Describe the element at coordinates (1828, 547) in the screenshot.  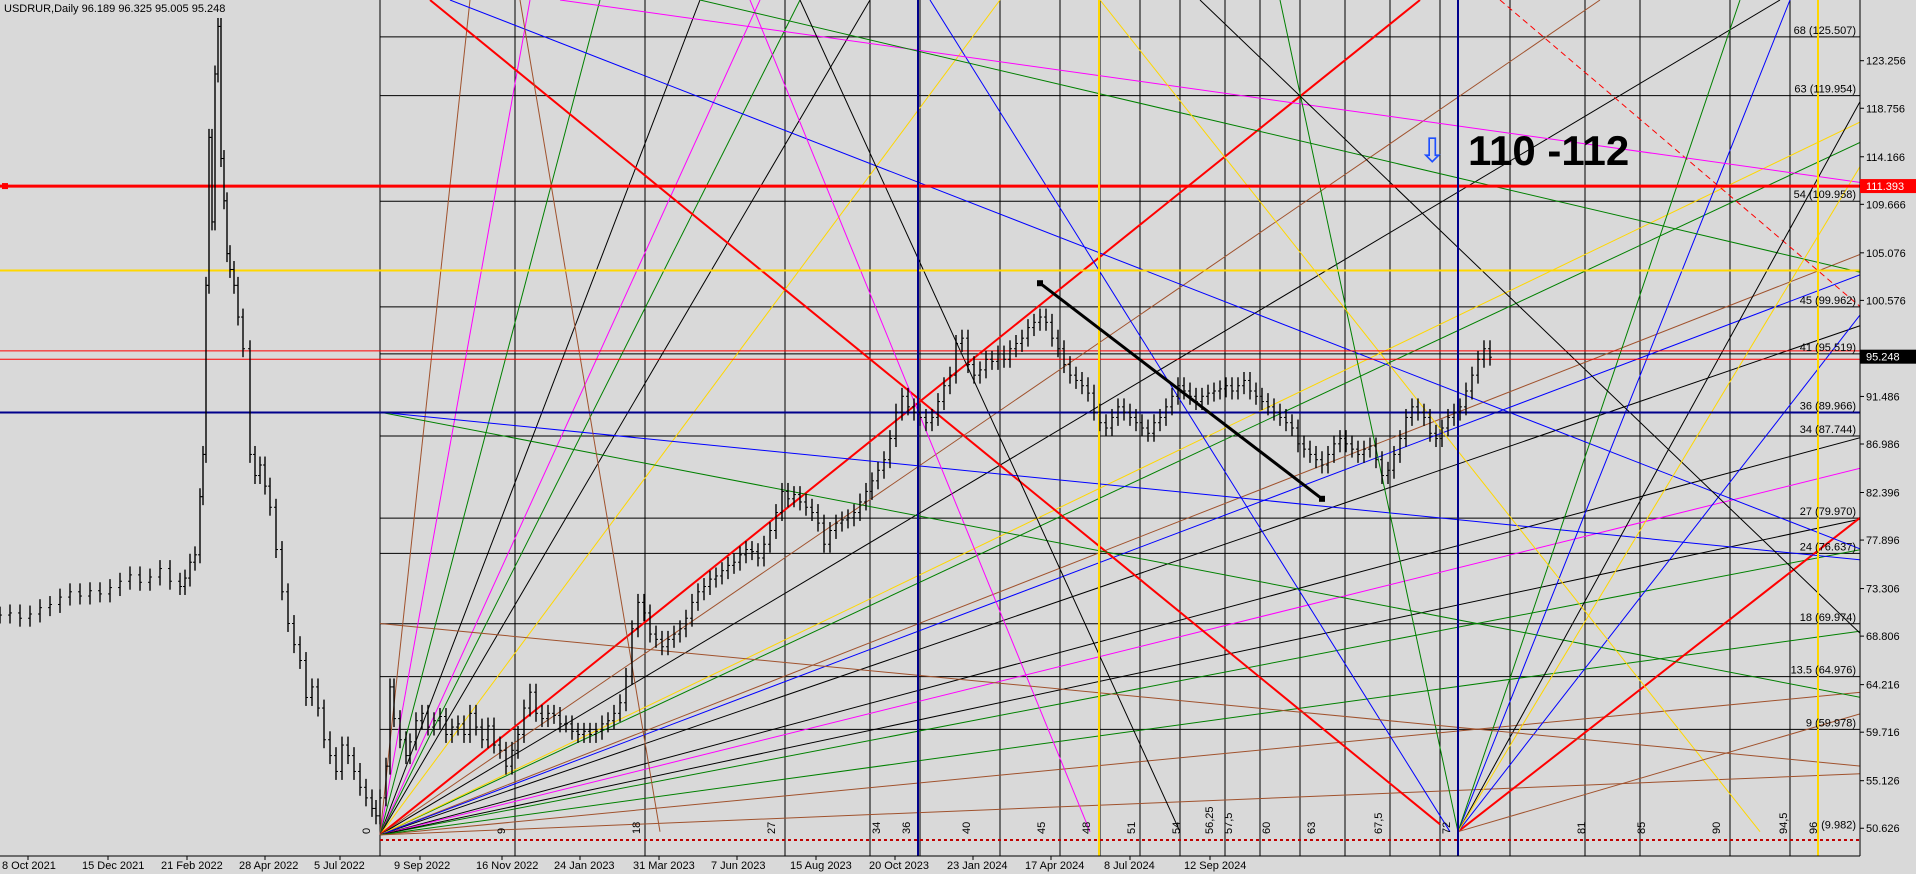
I see `gann-level-label: 24 (76.637)` at that location.